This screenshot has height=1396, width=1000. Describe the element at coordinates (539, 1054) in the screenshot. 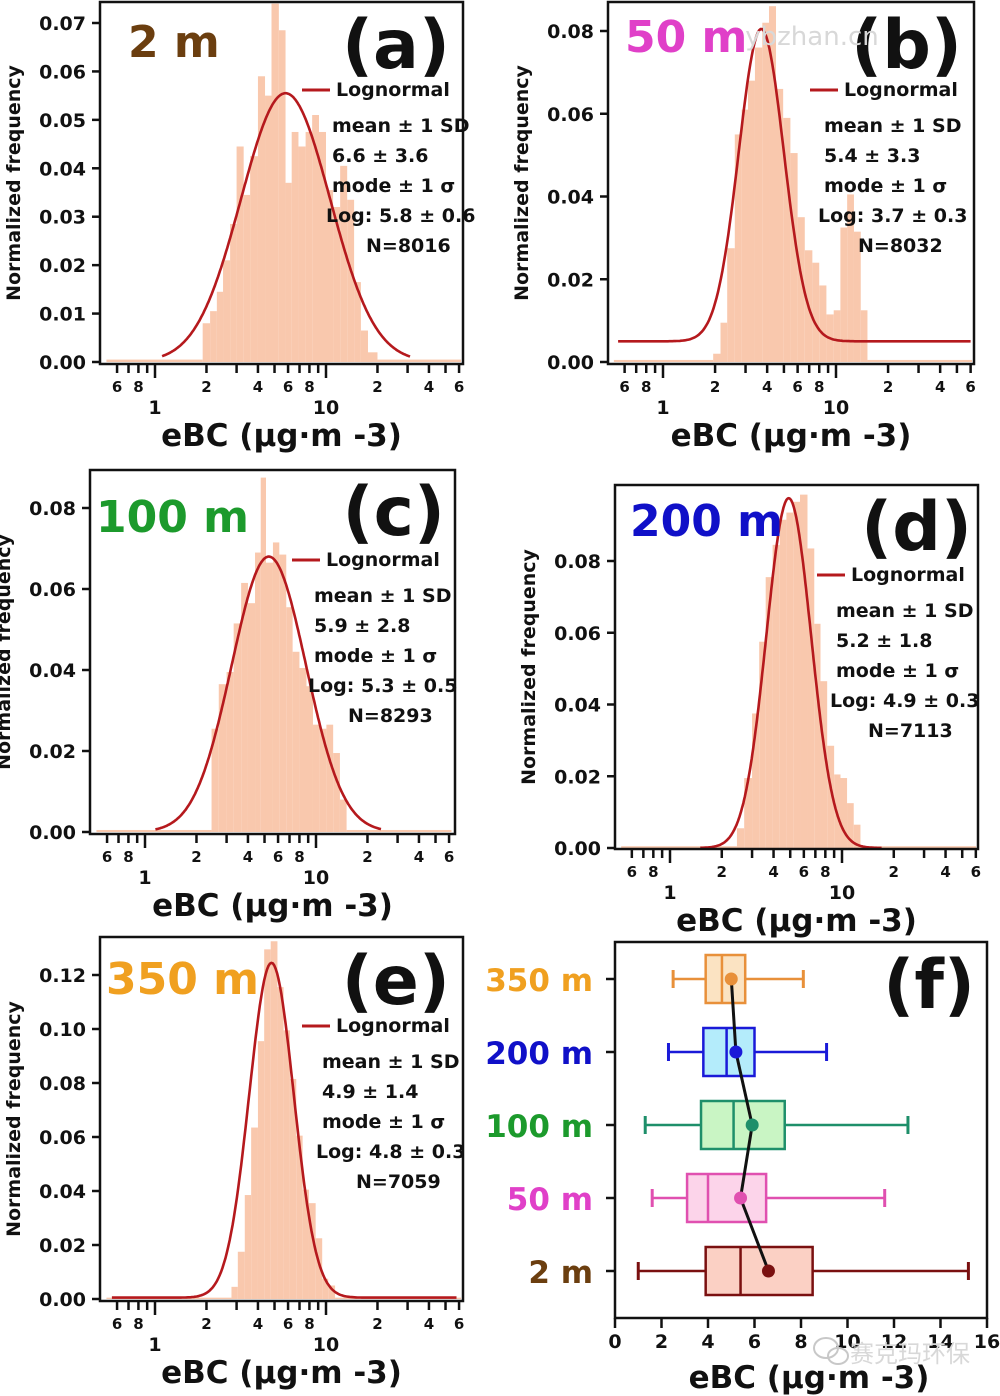

I see `category-label: 200 m` at that location.